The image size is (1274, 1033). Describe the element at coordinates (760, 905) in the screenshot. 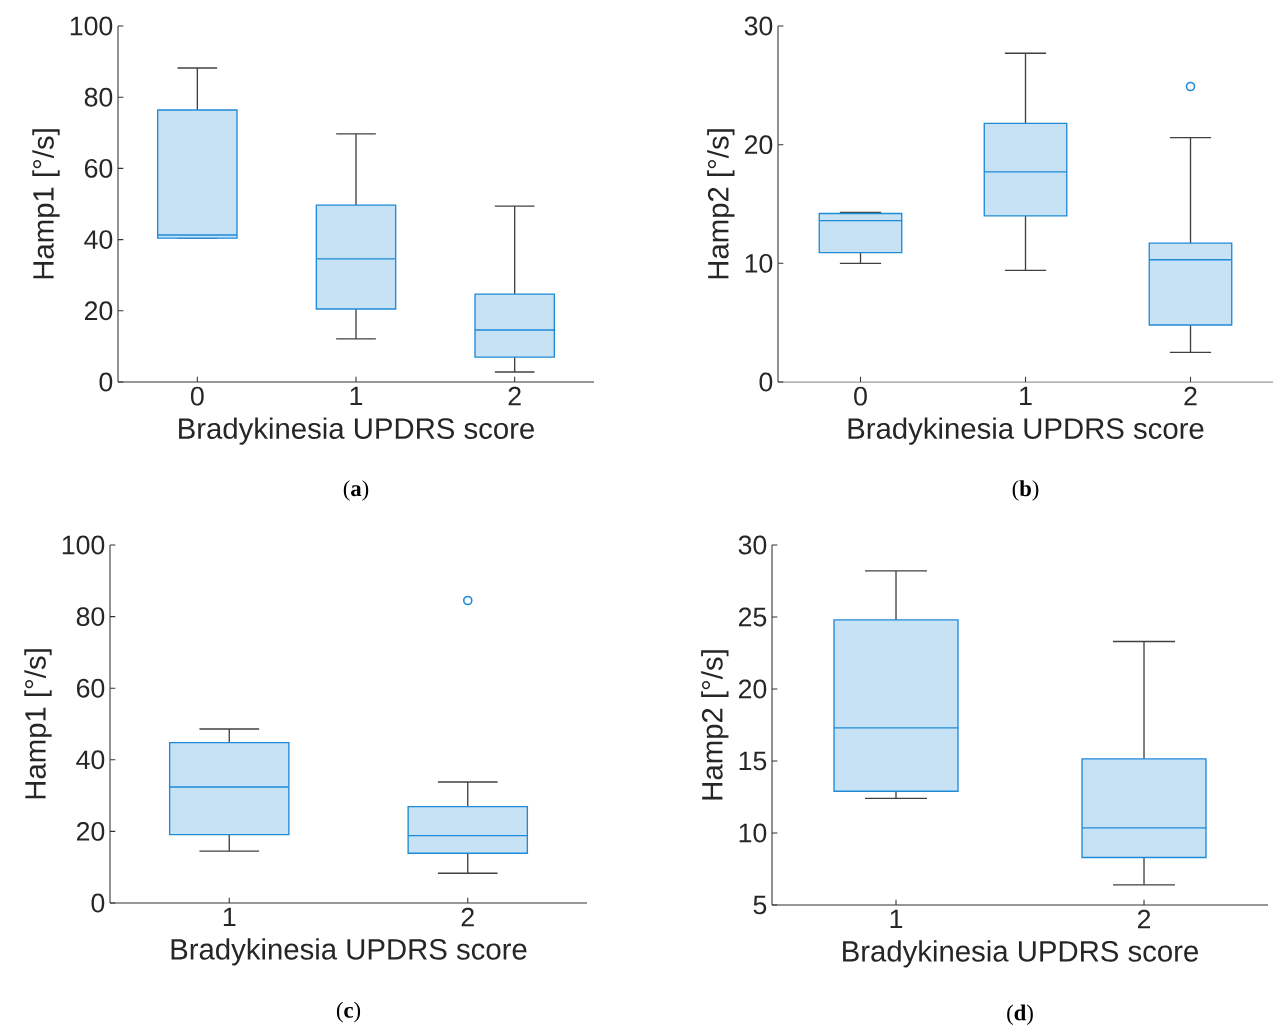

I see `y-tick-label: 5` at that location.